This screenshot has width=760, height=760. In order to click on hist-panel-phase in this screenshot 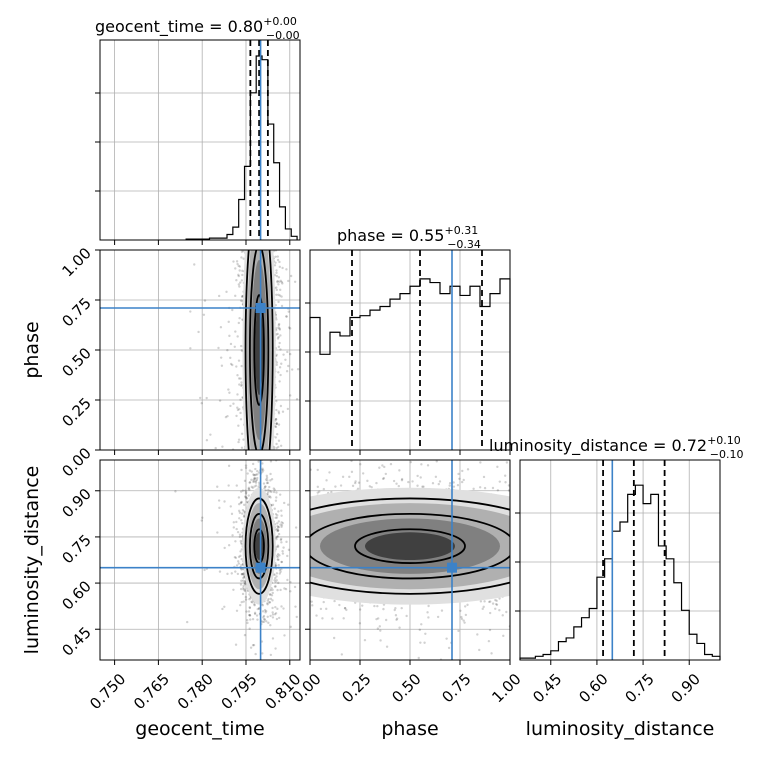, I will do `click(408, 352)`.